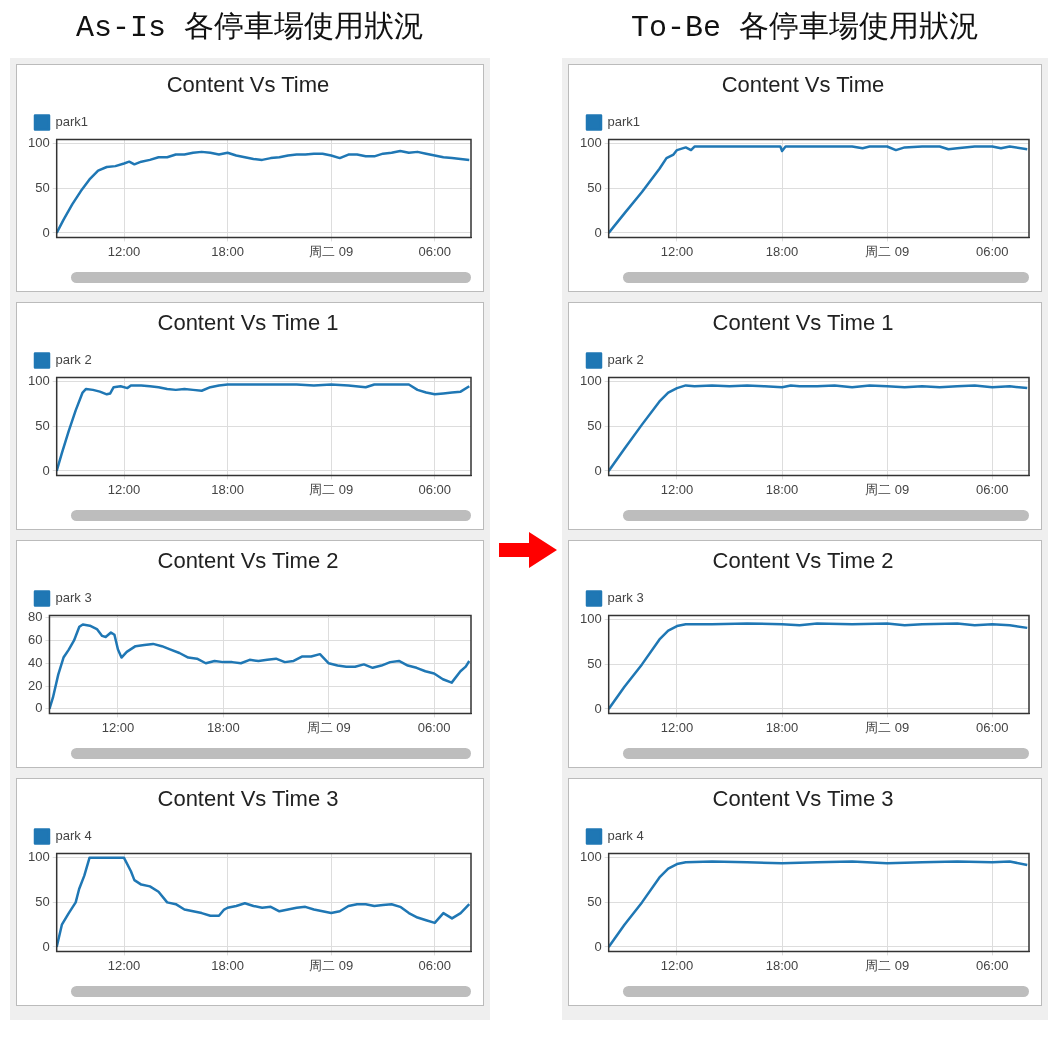 The height and width of the screenshot is (1039, 1055). I want to click on text: To-Be 各停車場使用狀況, so click(805, 28).